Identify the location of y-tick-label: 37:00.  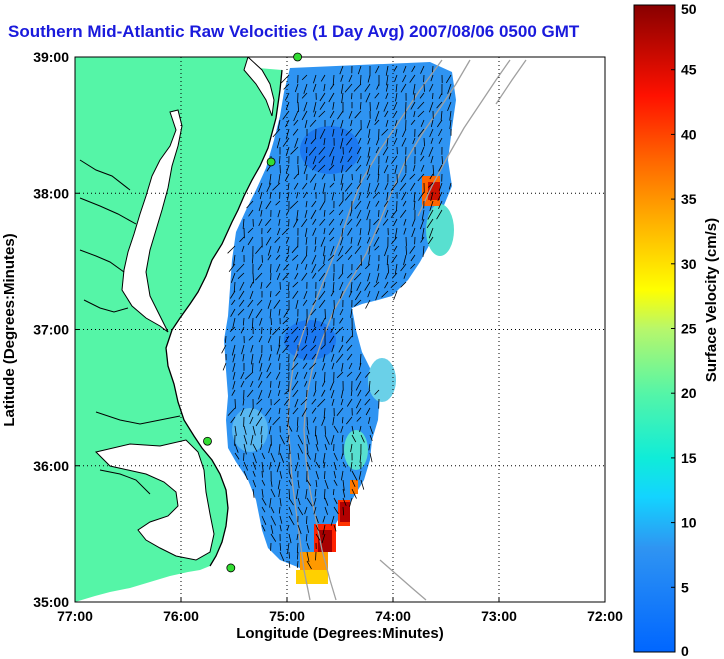
(51, 330).